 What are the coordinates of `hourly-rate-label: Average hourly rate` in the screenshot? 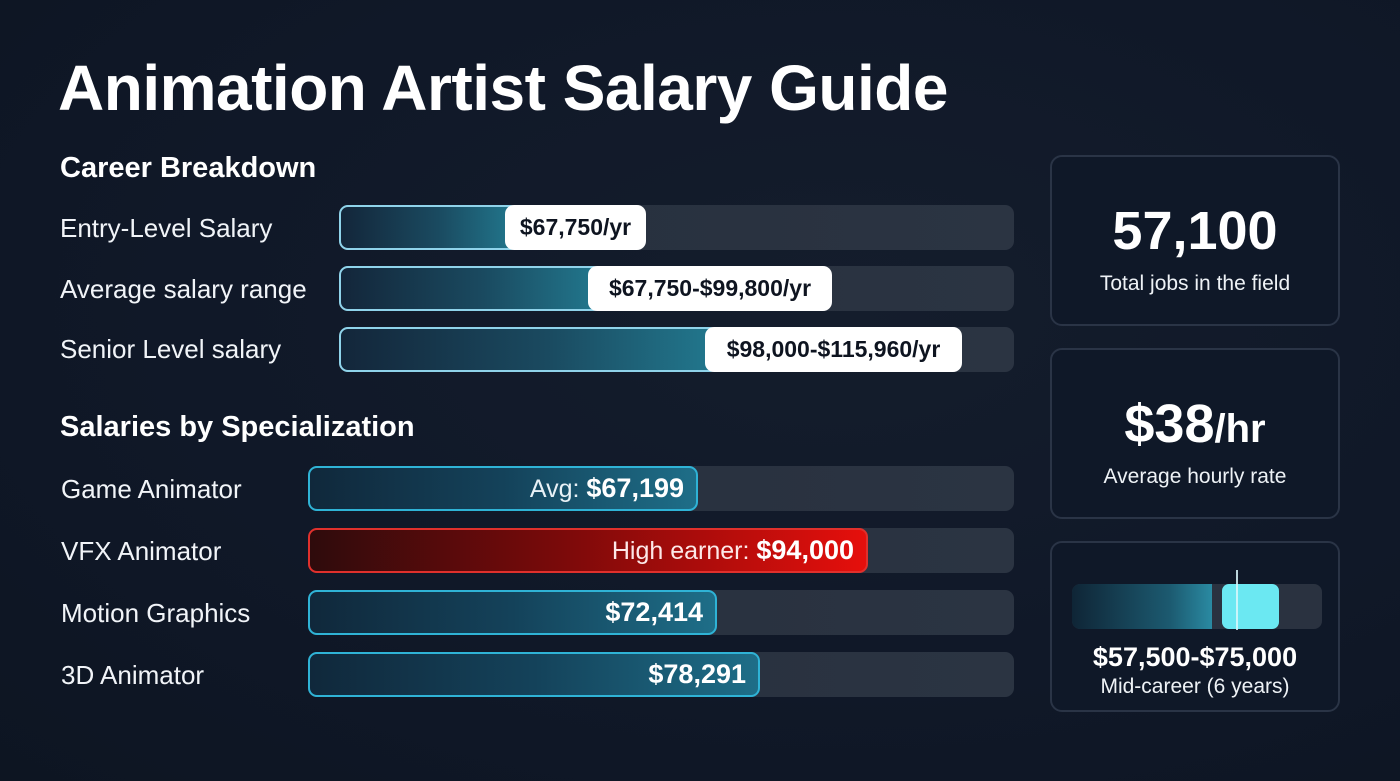 It's located at (1195, 476).